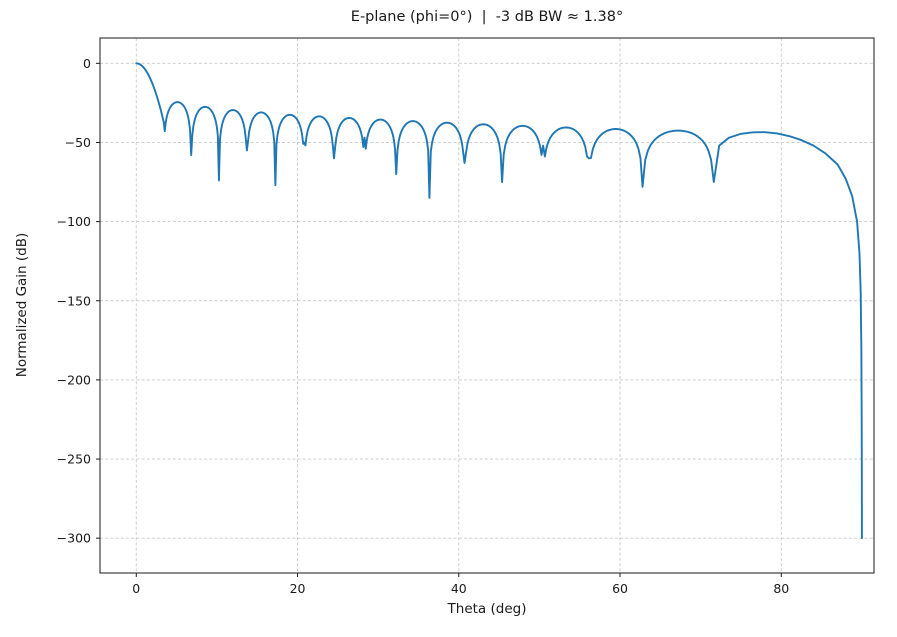 The image size is (897, 637). I want to click on chart-title: E-plane (phi=0°) | -3 dB BW ≈ 1.38°, so click(487, 17).